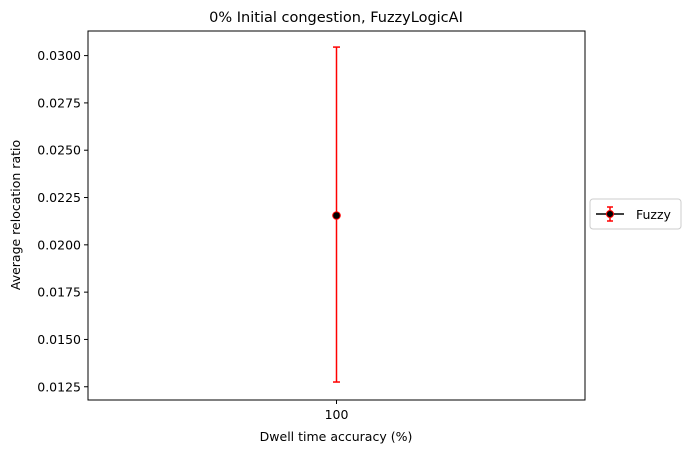  I want to click on y-tick-label: 0.0200, so click(59, 244).